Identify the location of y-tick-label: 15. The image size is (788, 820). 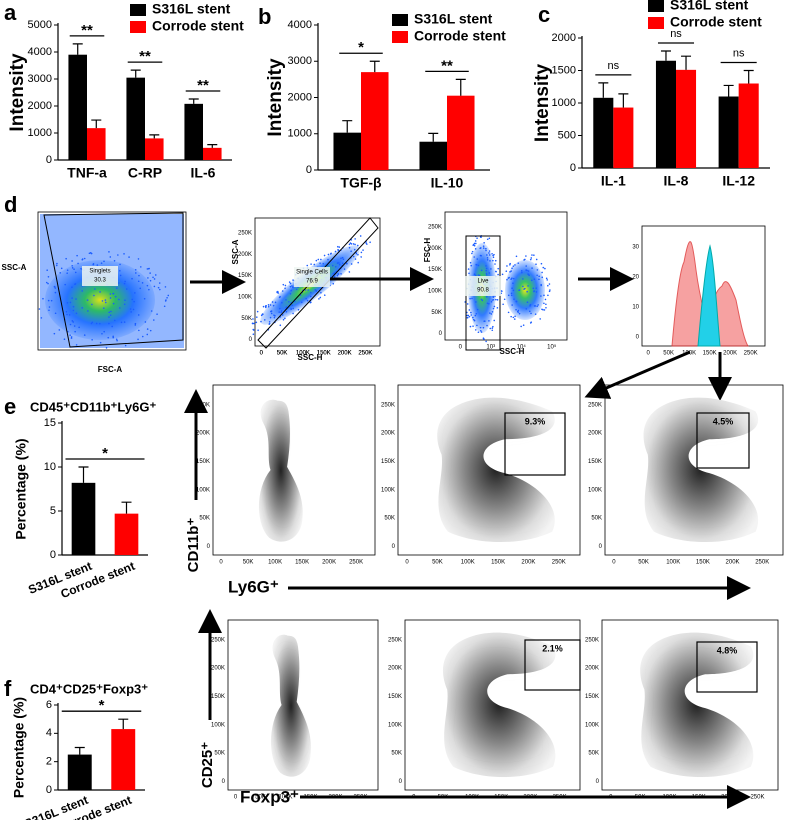
(50, 423).